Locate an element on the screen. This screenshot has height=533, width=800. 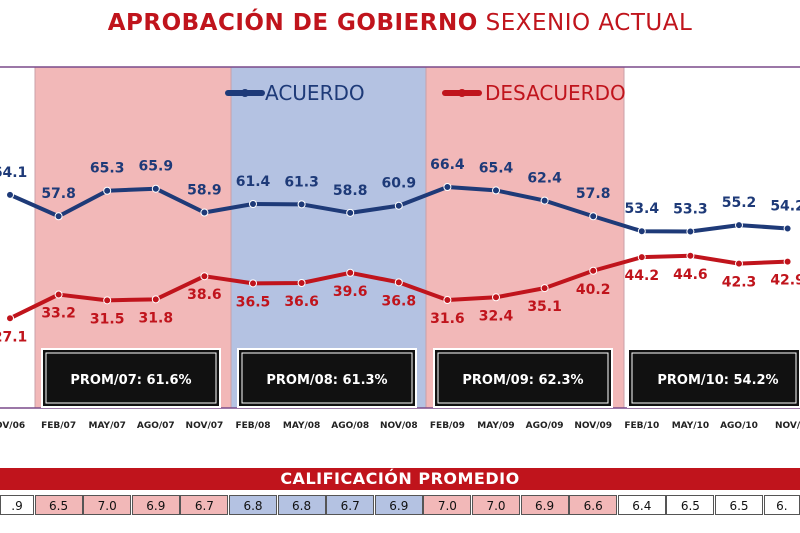
data-label-acuerdo-7: 58.8 is located at coordinates (350, 191).